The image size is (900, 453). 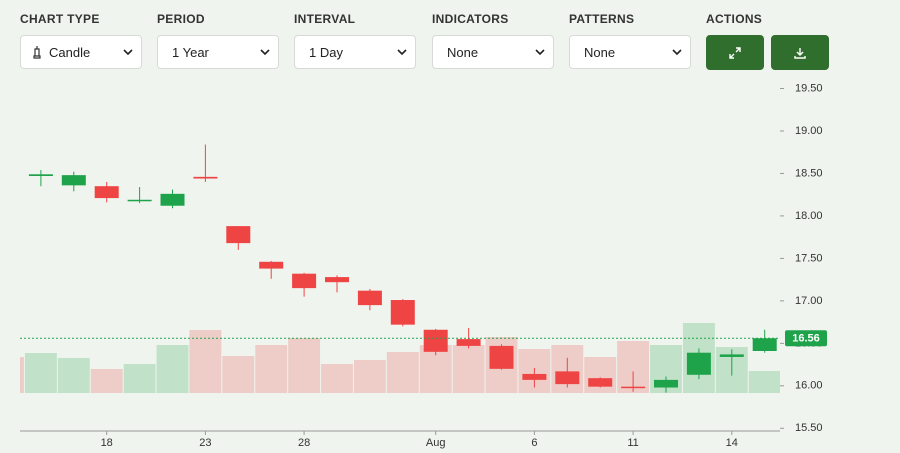 I want to click on x-tick-label: 28, so click(x=304, y=443).